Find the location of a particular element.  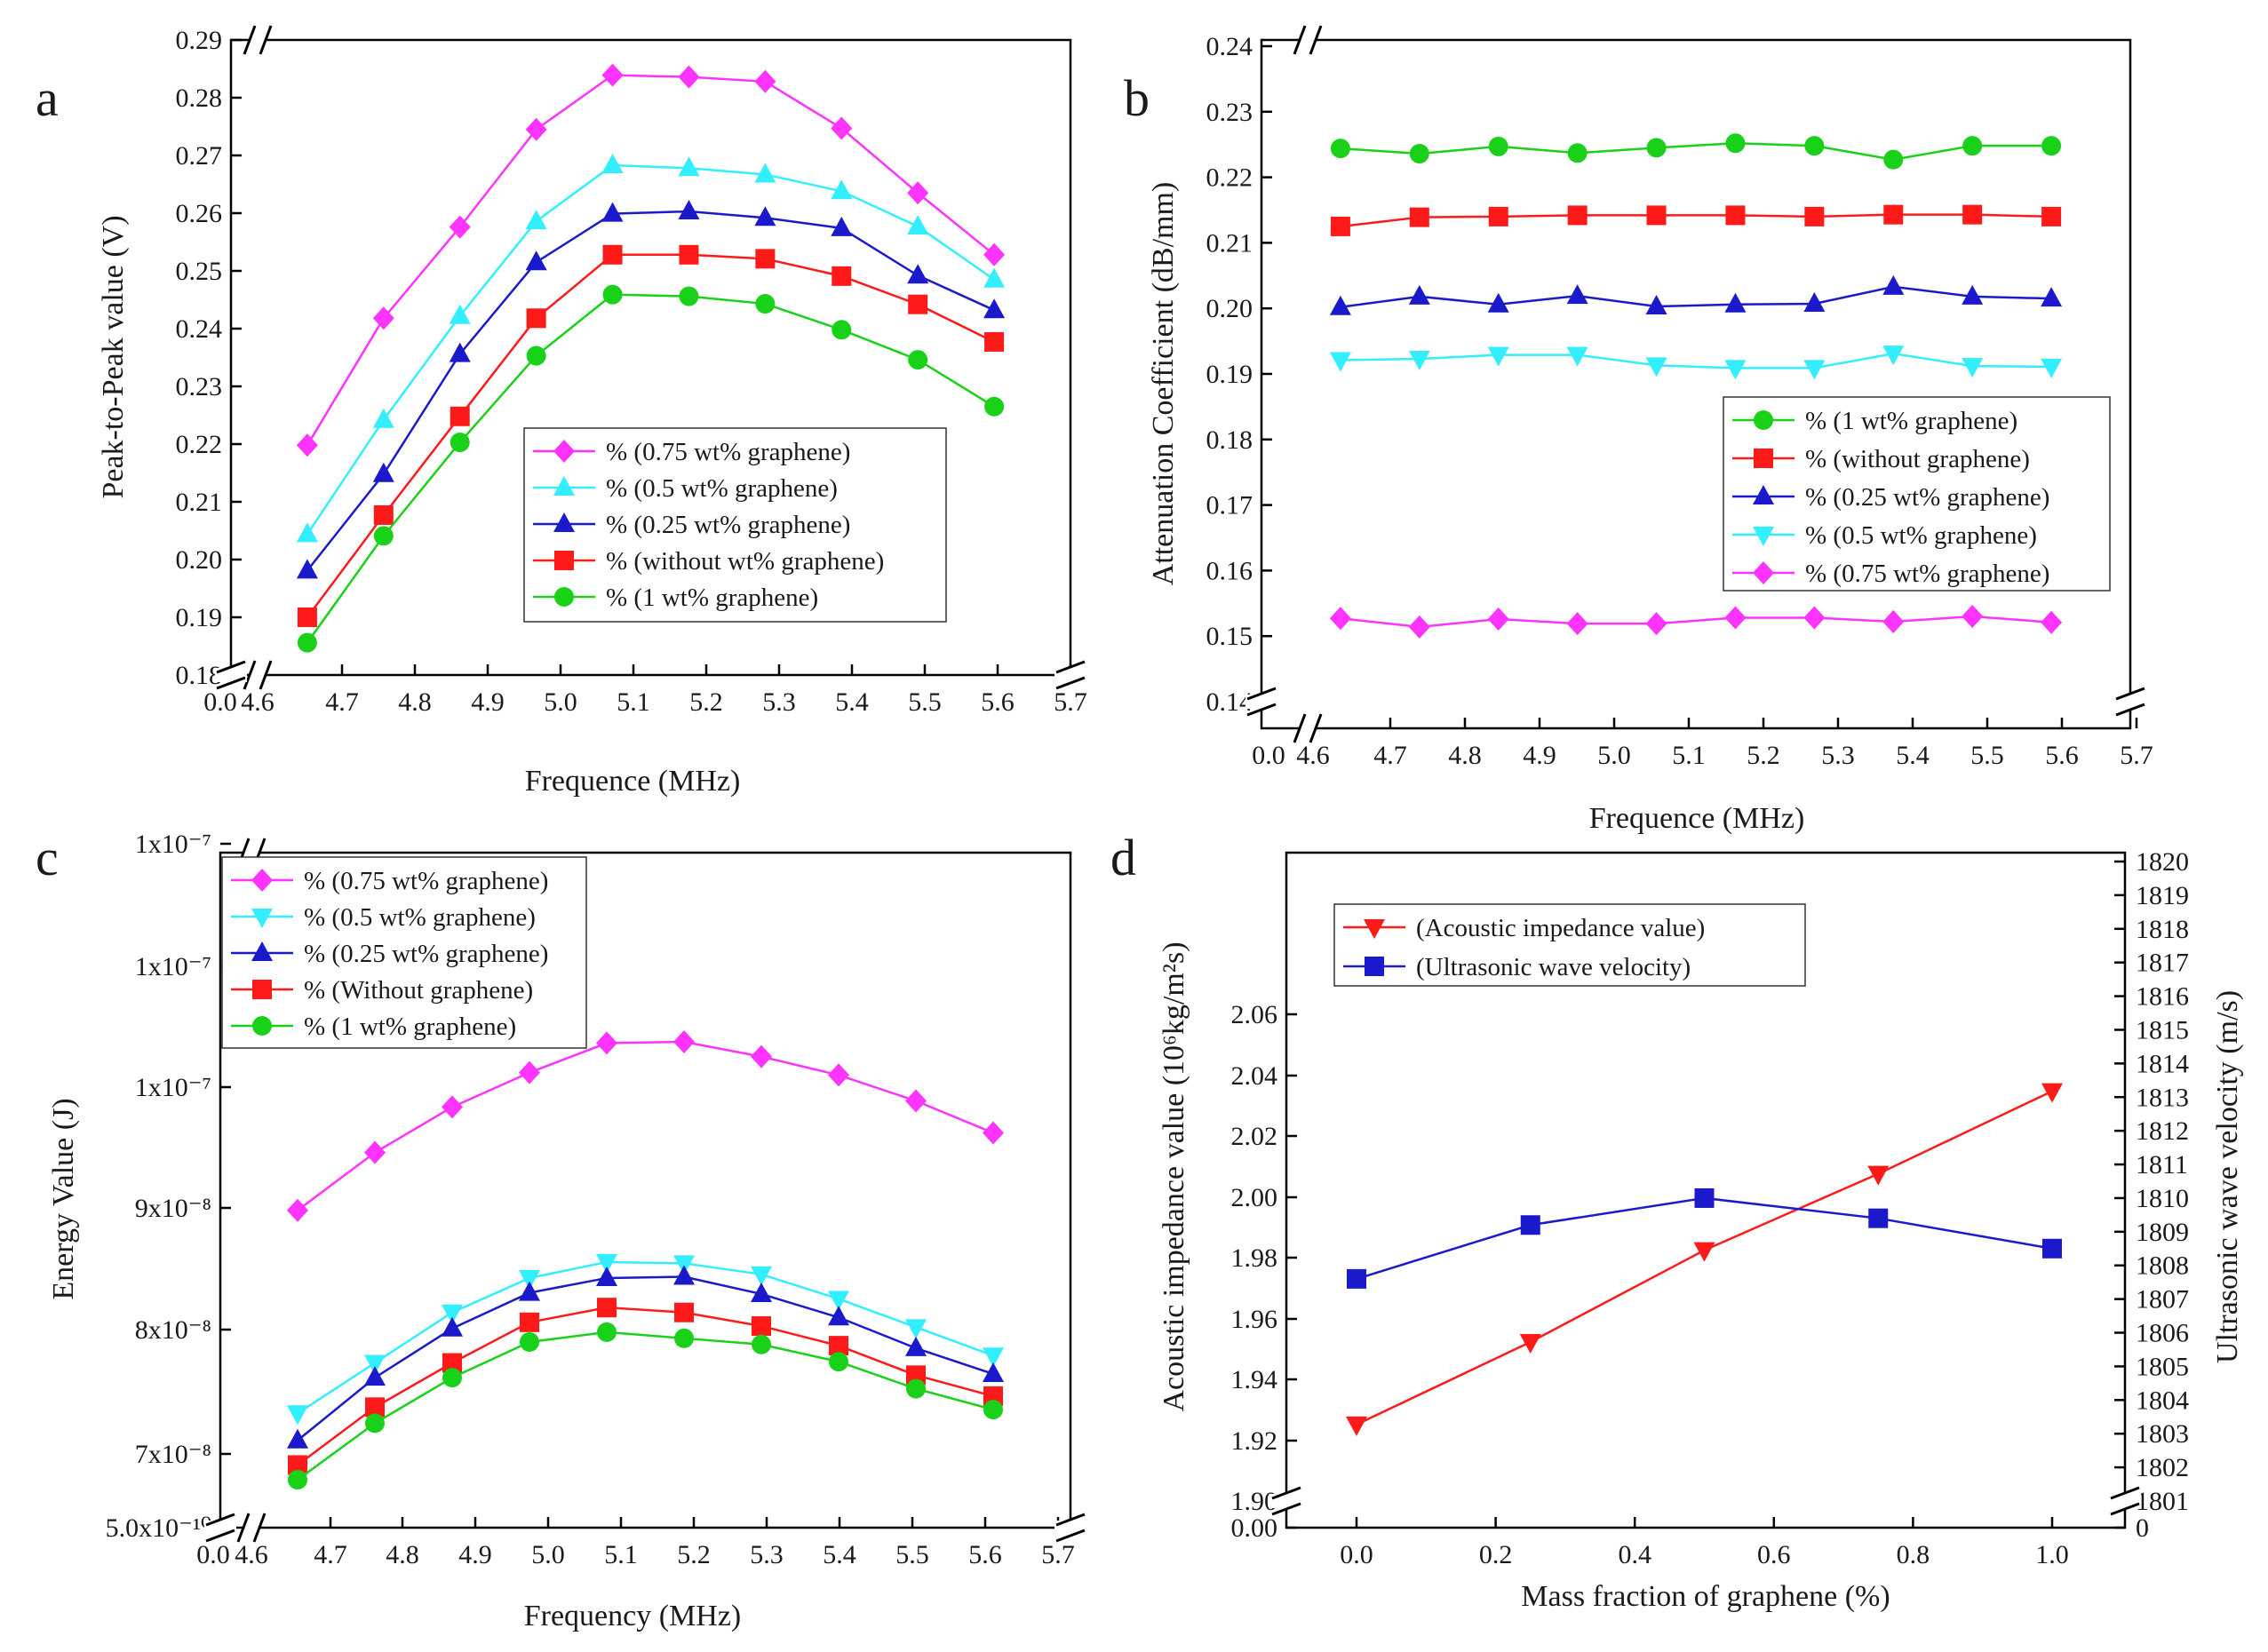

y-tick-label: 1.92 is located at coordinates (1254, 1441).